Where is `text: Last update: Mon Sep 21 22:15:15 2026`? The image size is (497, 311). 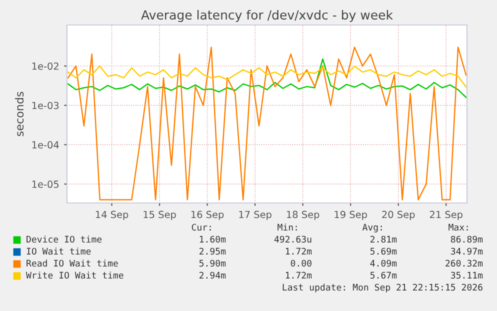 text: Last update: Mon Sep 21 22:15:15 2026 is located at coordinates (382, 288).